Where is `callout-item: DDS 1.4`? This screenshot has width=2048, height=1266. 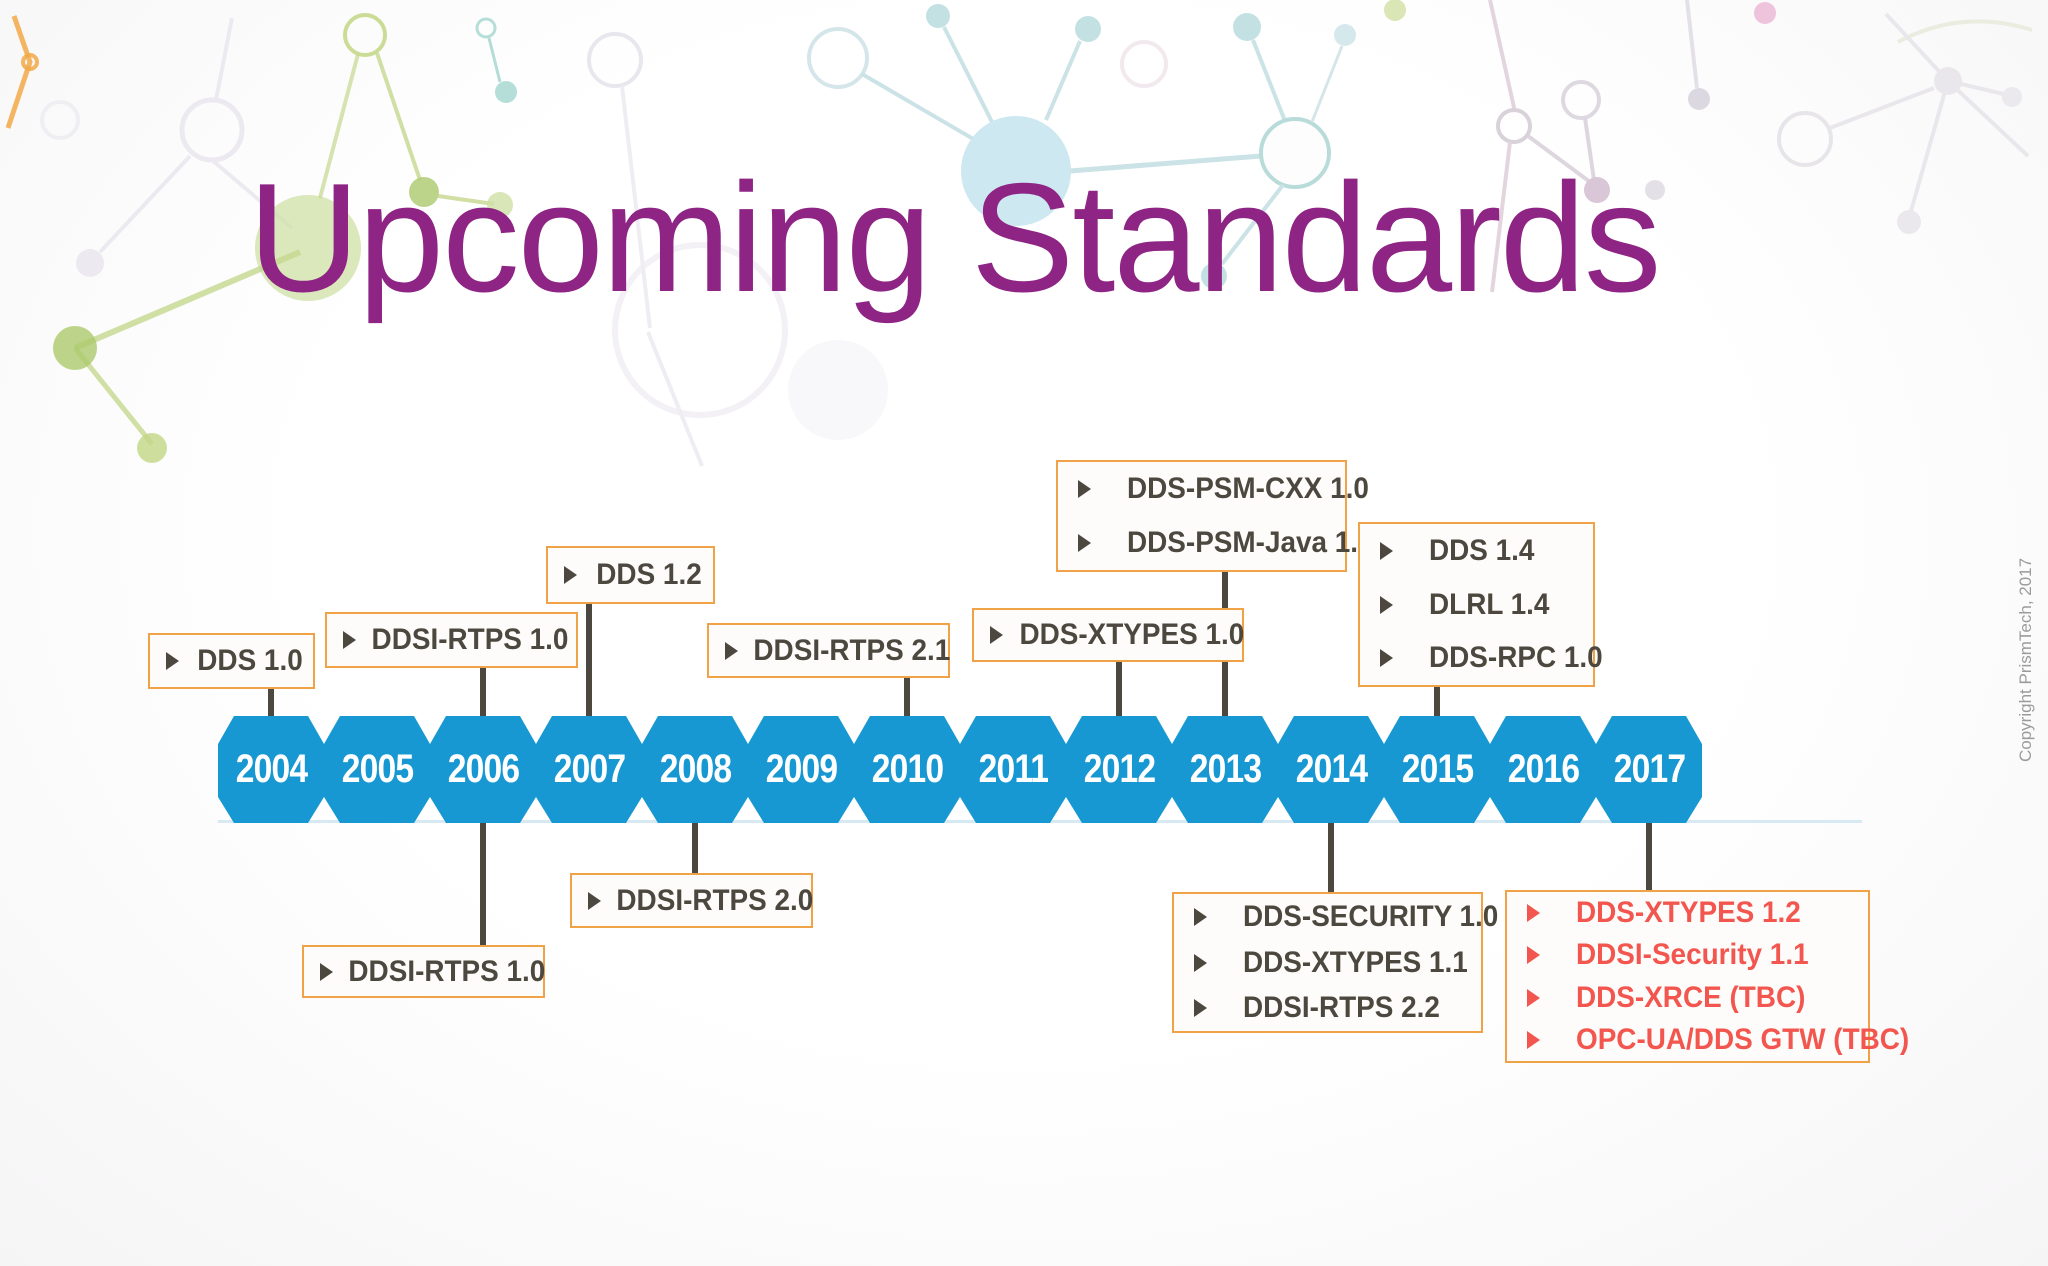
callout-item: DDS 1.4 is located at coordinates (1482, 550).